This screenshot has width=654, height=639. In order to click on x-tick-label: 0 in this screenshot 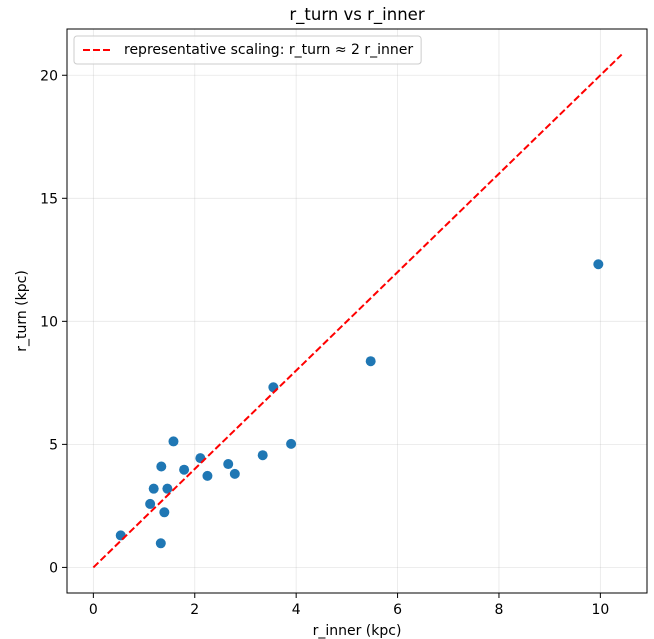, I will do `click(93, 610)`.